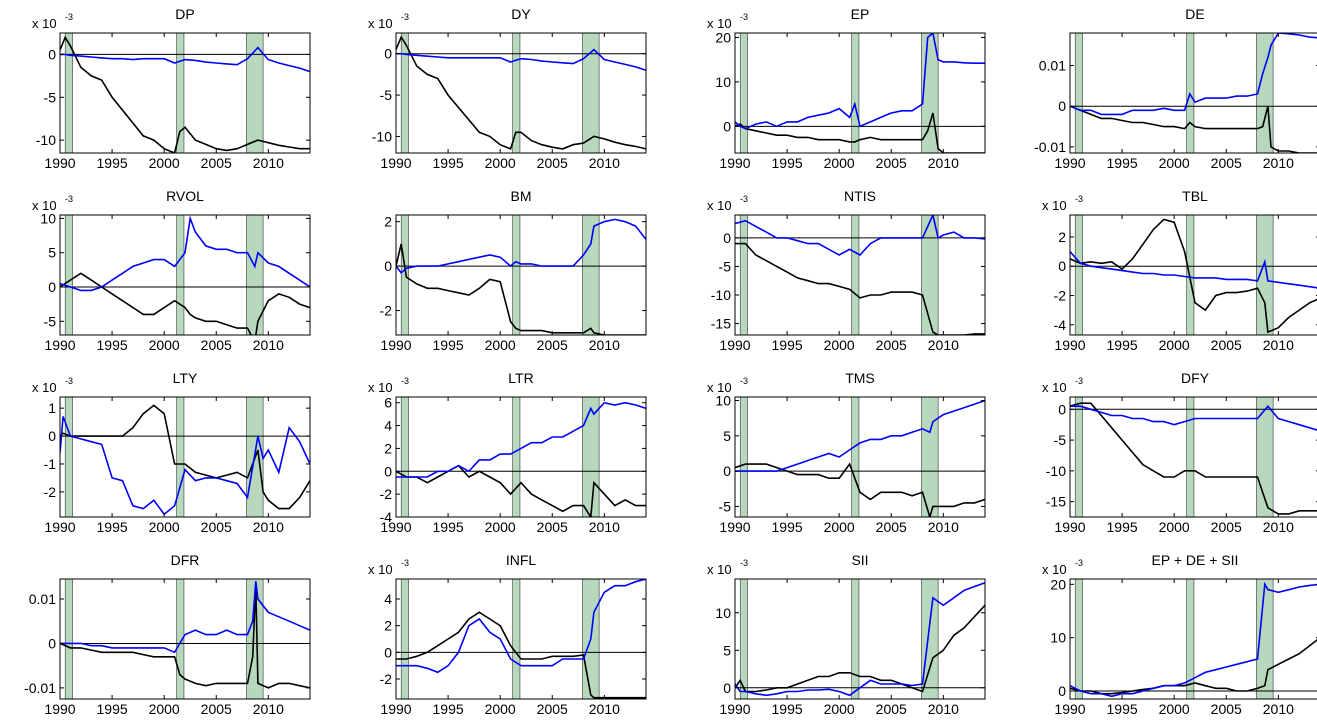 The width and height of the screenshot is (1317, 725). Describe the element at coordinates (1179, 270) in the screenshot. I see `subplot-tbl: 1990 1995 2000 2005 2010 2 0 -2 -4 TBL x 10 -3` at that location.